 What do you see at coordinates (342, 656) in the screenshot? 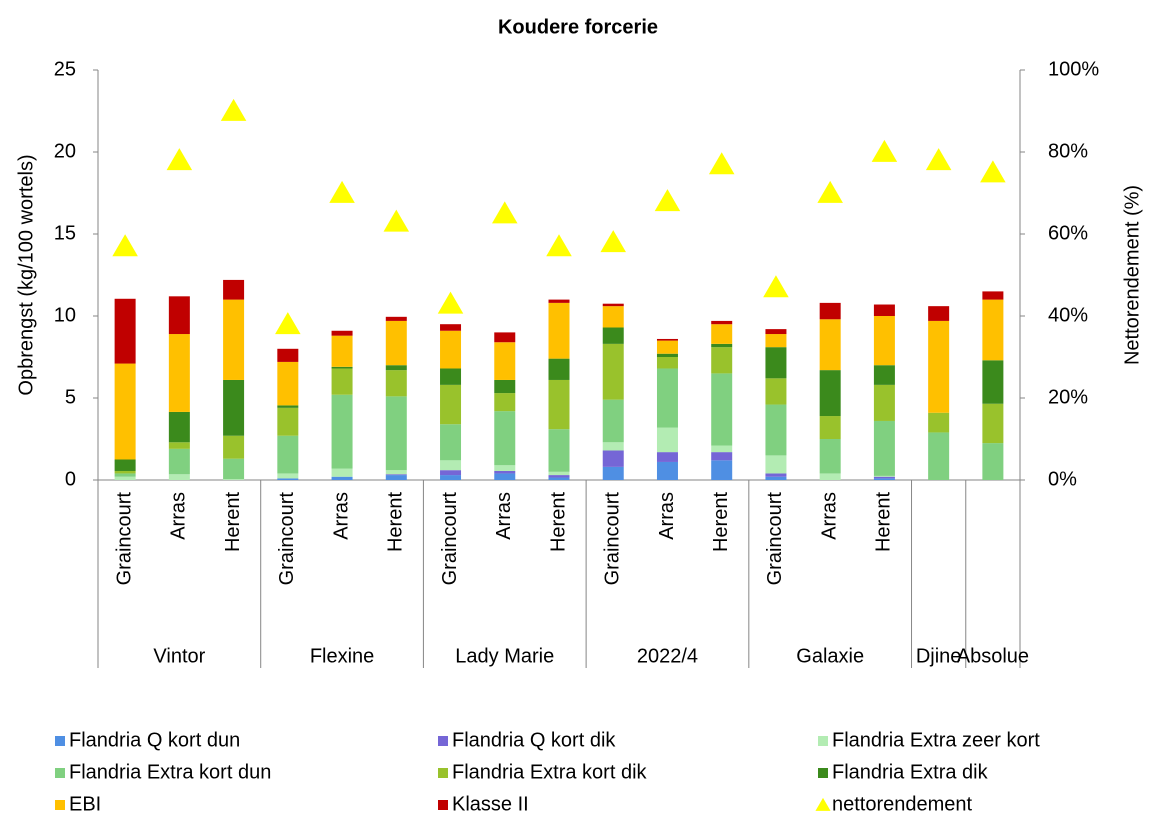
I see `group-label: Flexine` at bounding box center [342, 656].